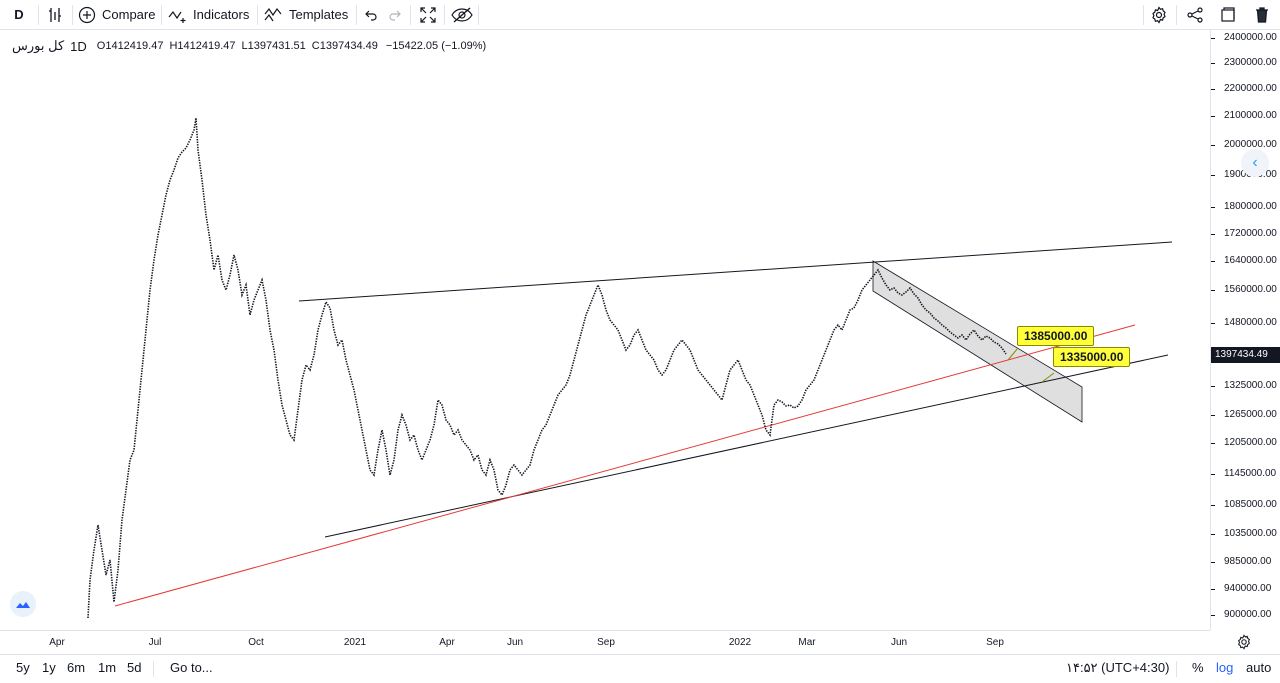 The width and height of the screenshot is (1280, 683). I want to click on open-key: O, so click(101, 46).